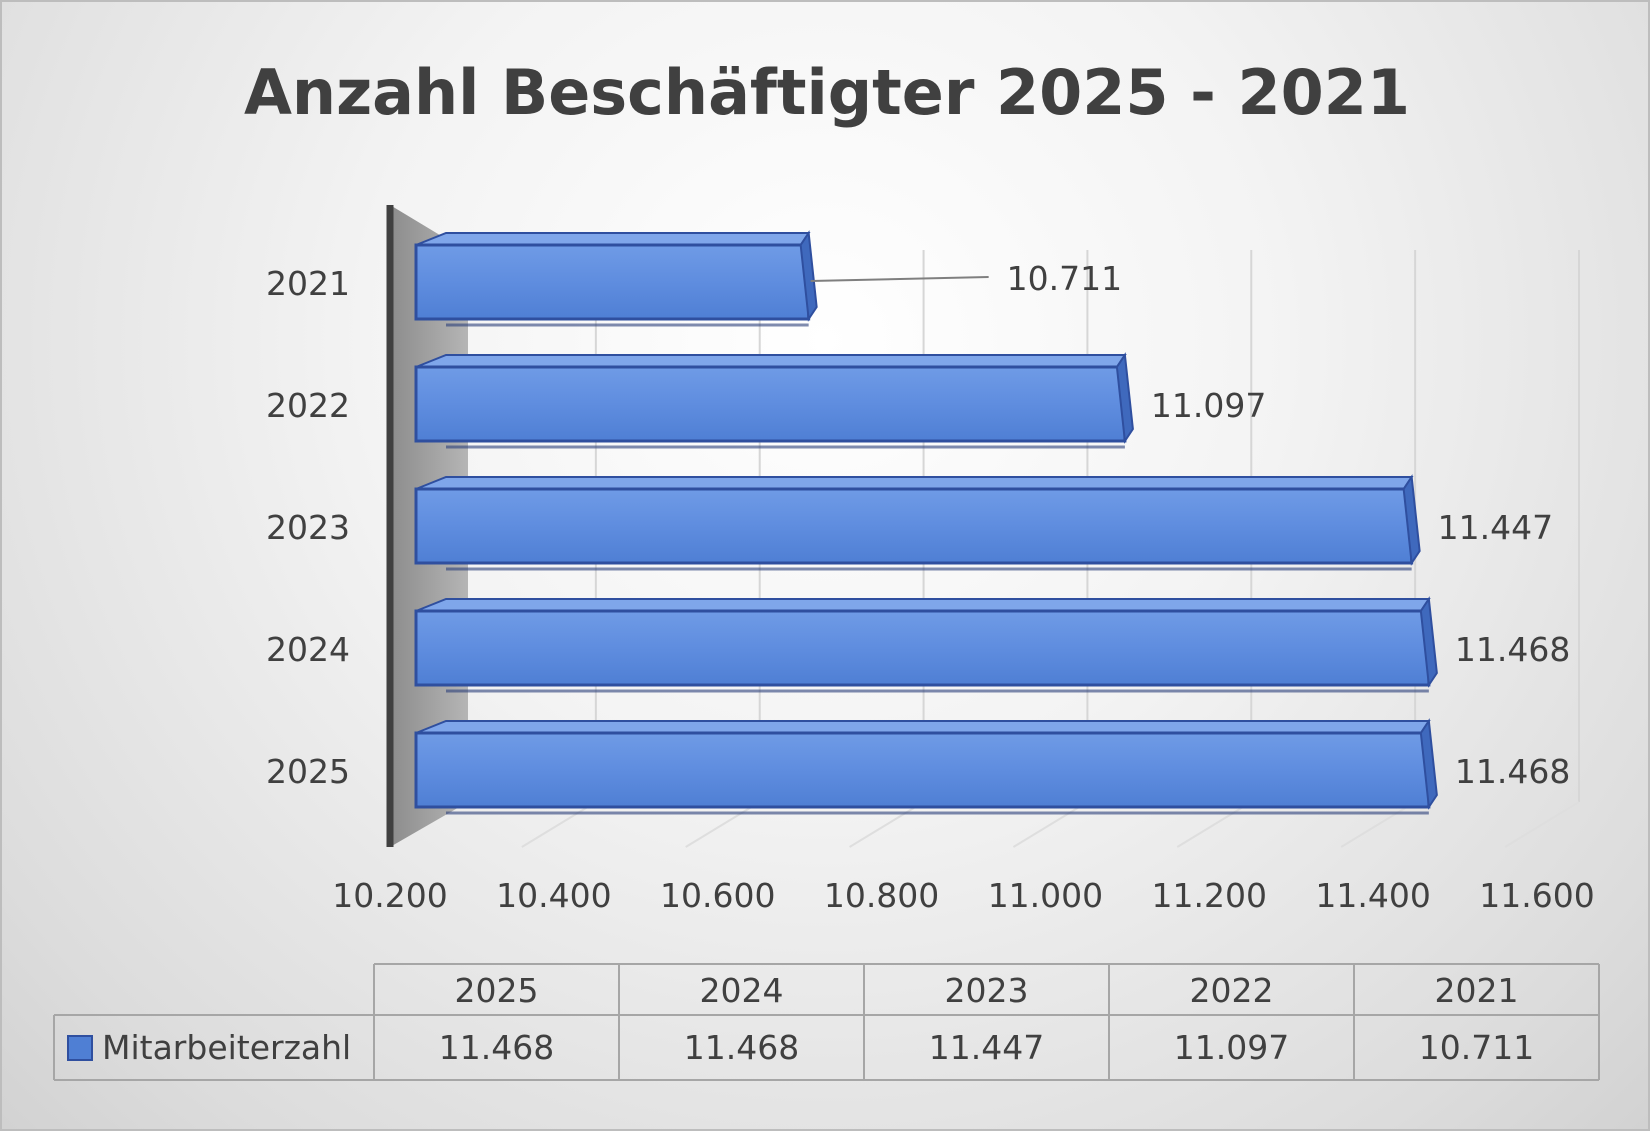 The height and width of the screenshot is (1133, 1650). Describe the element at coordinates (308, 649) in the screenshot. I see `category-label: 2024` at that location.